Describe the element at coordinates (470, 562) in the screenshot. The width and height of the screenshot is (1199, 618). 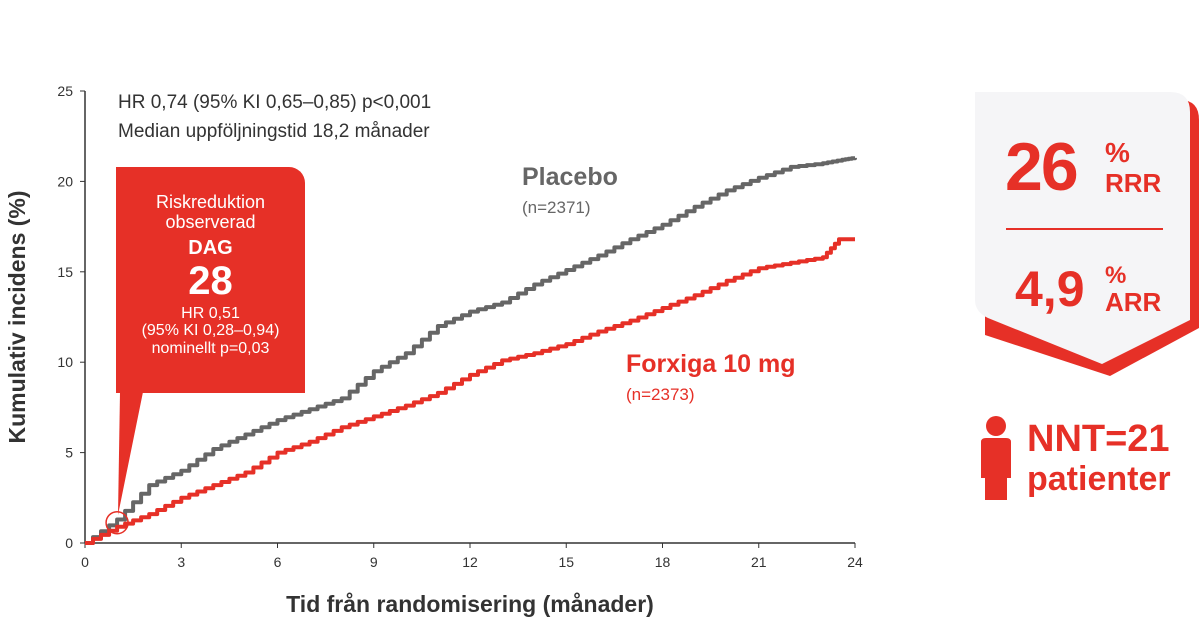
I see `x-tick-label: 12` at that location.